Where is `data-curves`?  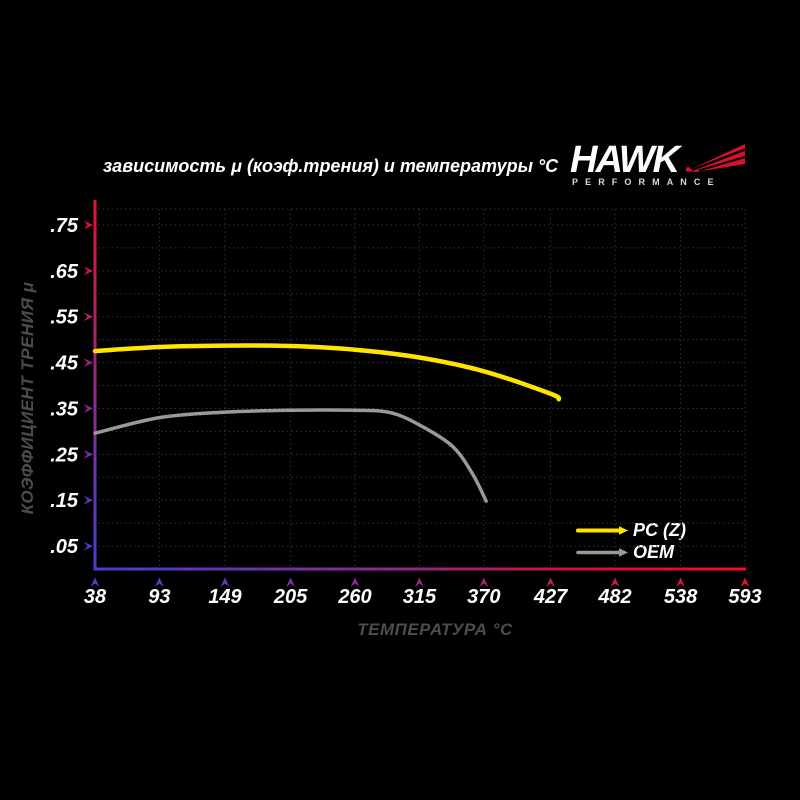
data-curves is located at coordinates (327, 423).